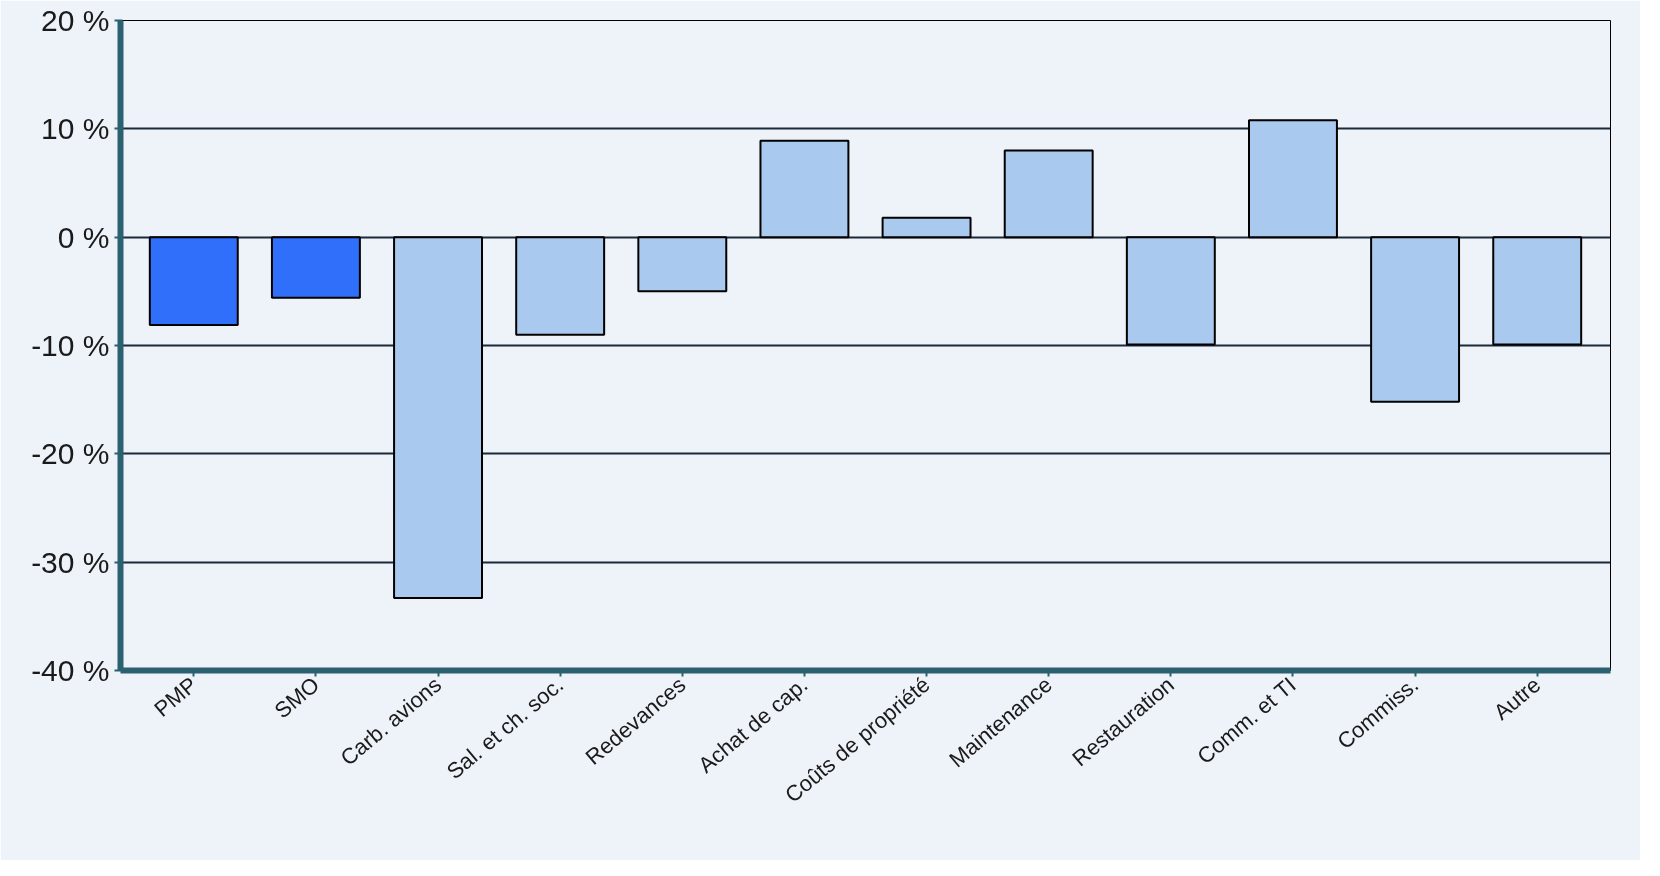 The width and height of the screenshot is (1660, 876). Describe the element at coordinates (83, 237) in the screenshot. I see `y-tick-label: 0 %` at that location.